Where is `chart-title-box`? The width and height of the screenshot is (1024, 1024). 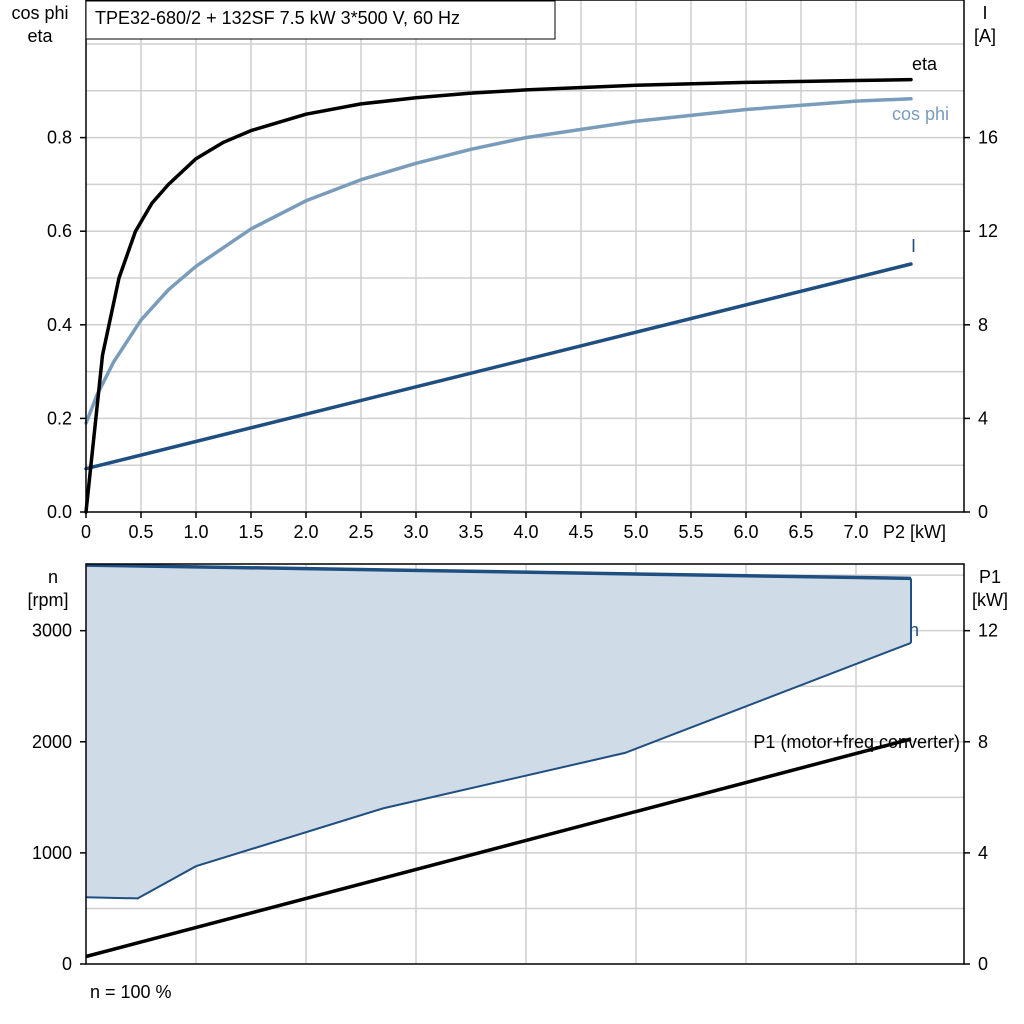
chart-title-box is located at coordinates (320, 20).